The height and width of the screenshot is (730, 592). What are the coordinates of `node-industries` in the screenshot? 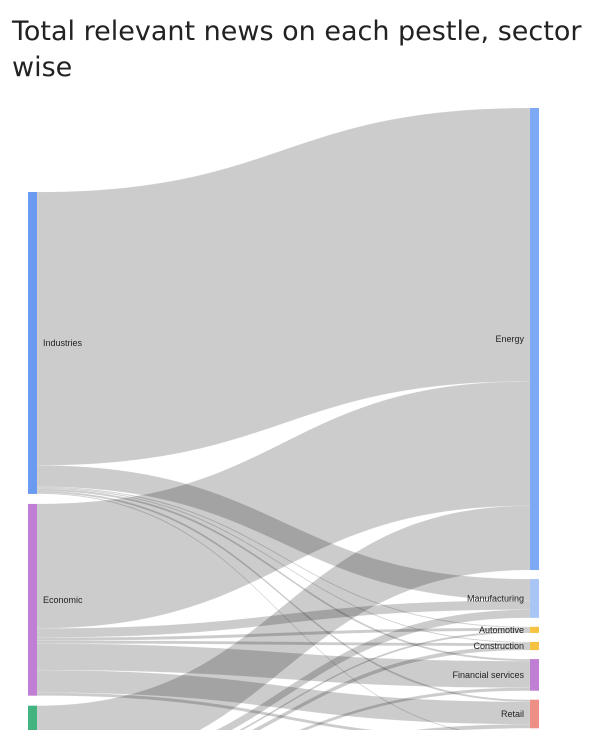 It's located at (32, 343).